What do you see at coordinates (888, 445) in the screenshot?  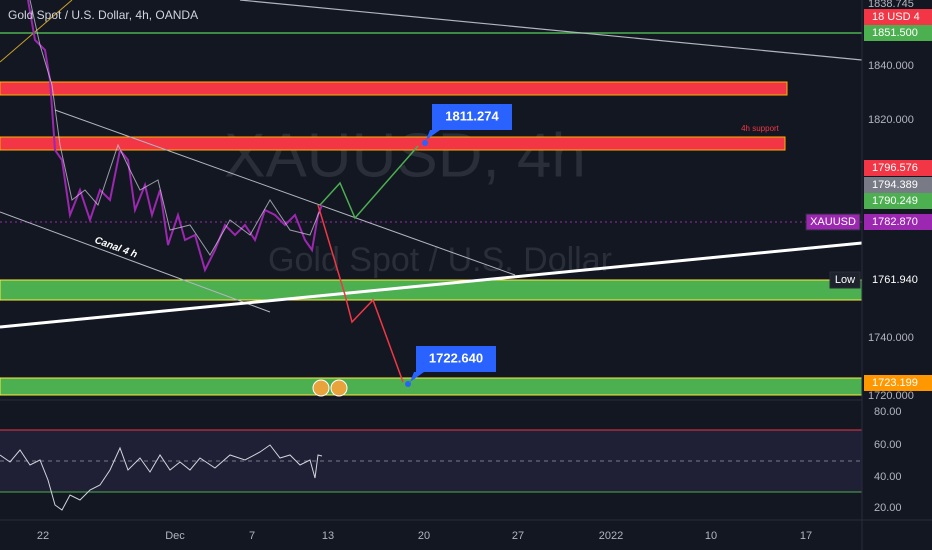 I see `rsi-tick-label: 60.00` at bounding box center [888, 445].